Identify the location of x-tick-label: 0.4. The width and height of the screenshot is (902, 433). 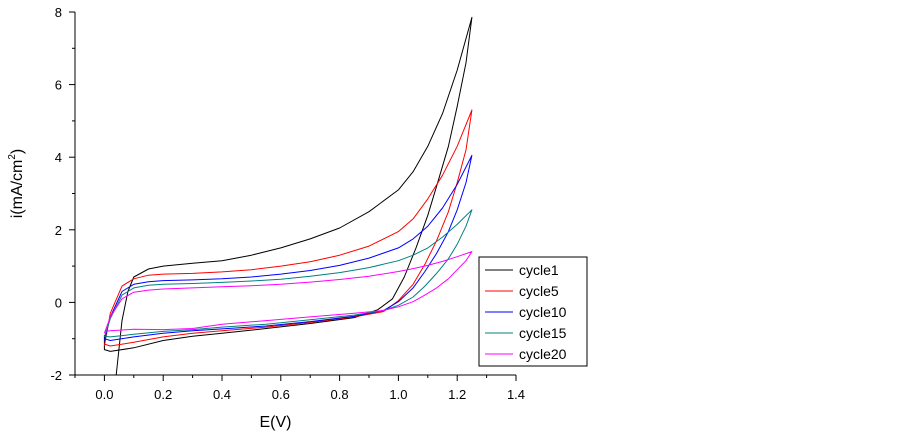
(222, 394).